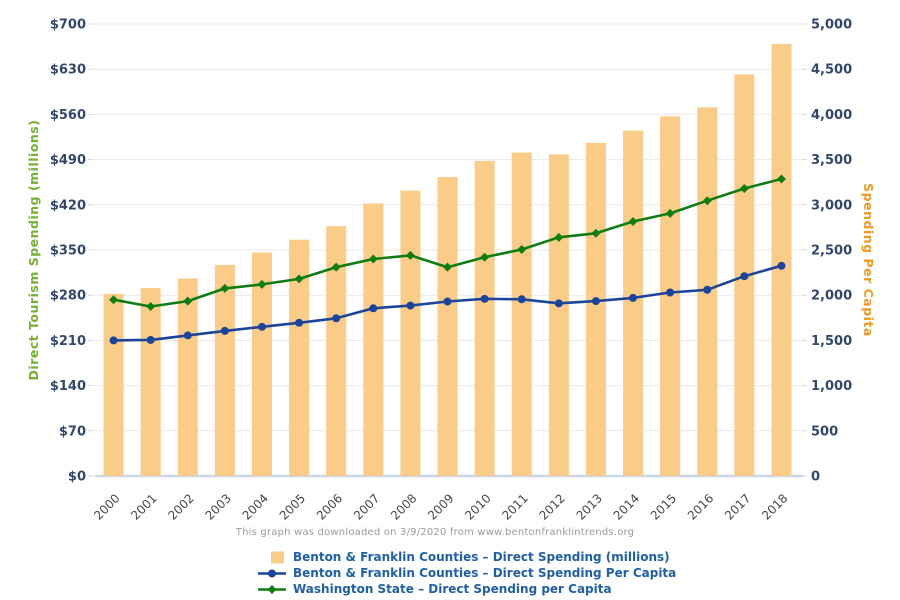  What do you see at coordinates (484, 298) in the screenshot?
I see `county-per-capita-point-2010` at bounding box center [484, 298].